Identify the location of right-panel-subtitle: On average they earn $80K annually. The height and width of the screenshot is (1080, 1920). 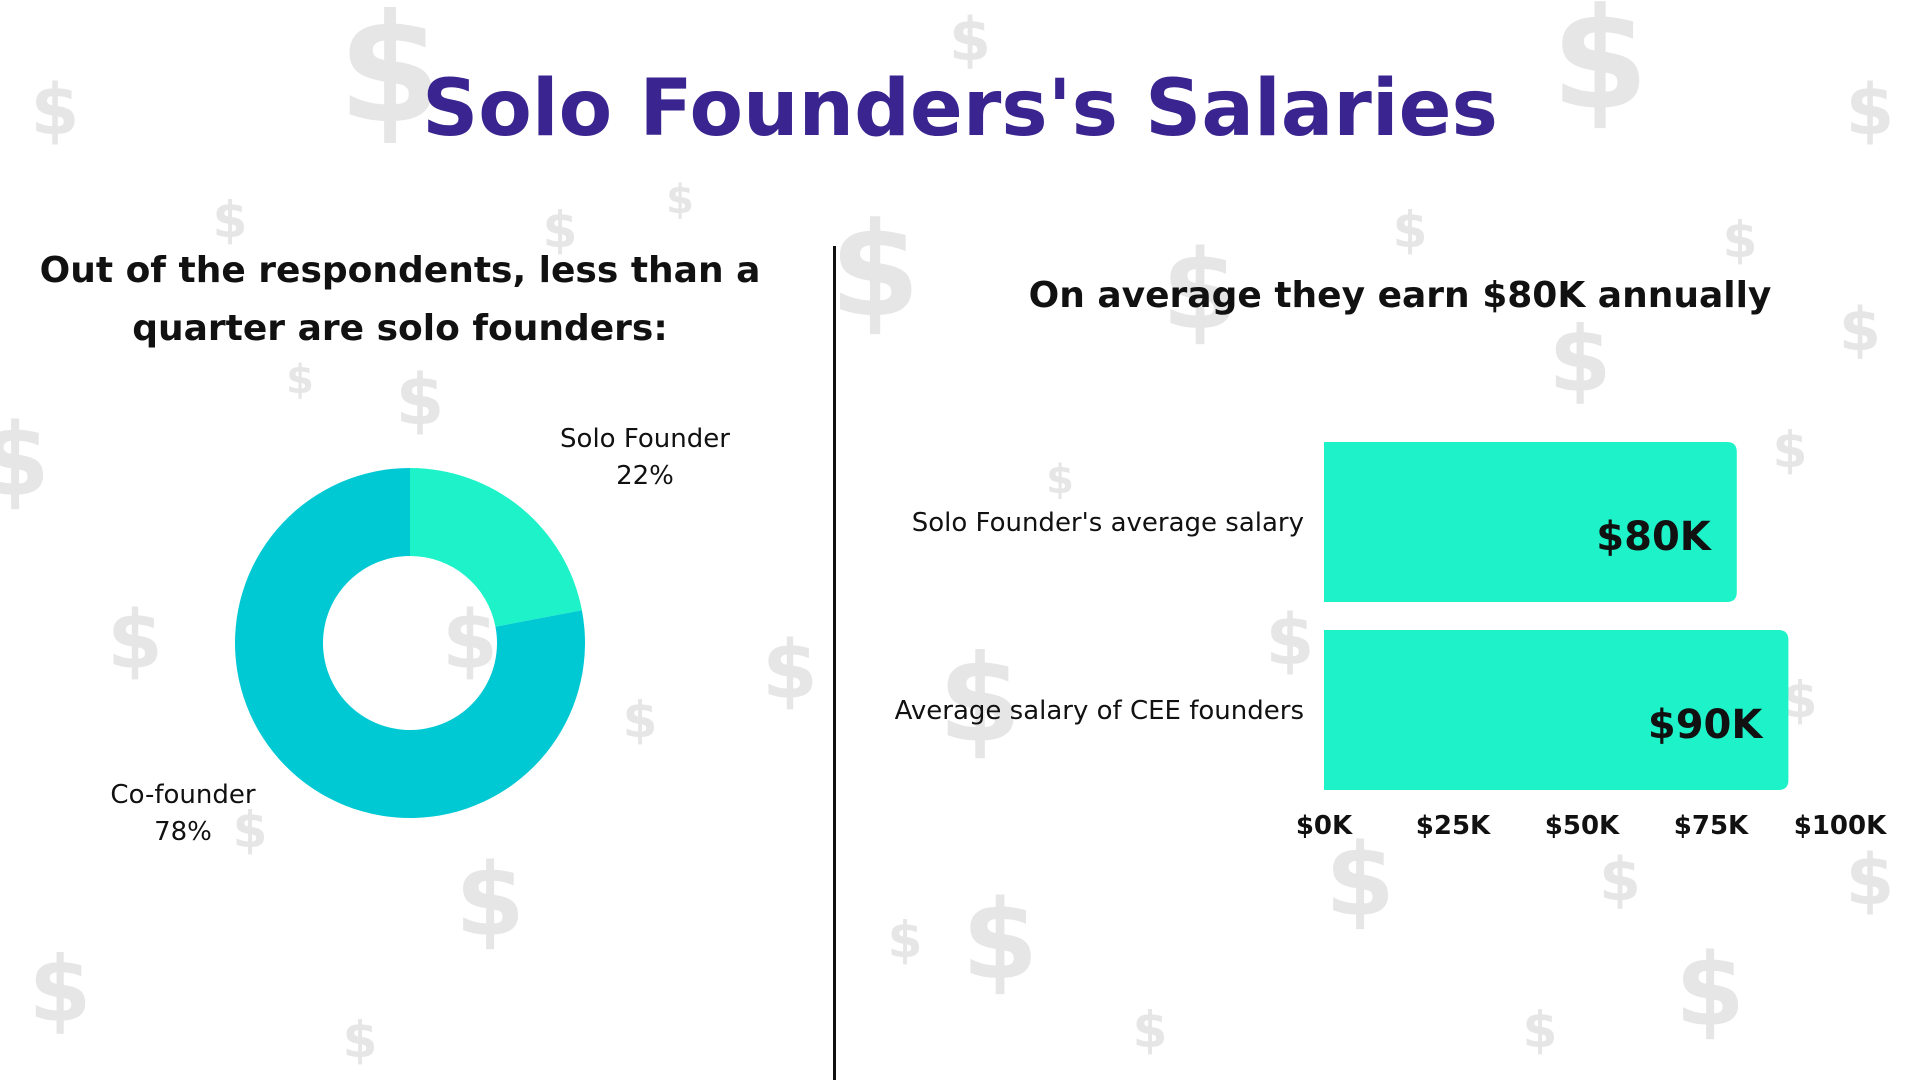
(1400, 295).